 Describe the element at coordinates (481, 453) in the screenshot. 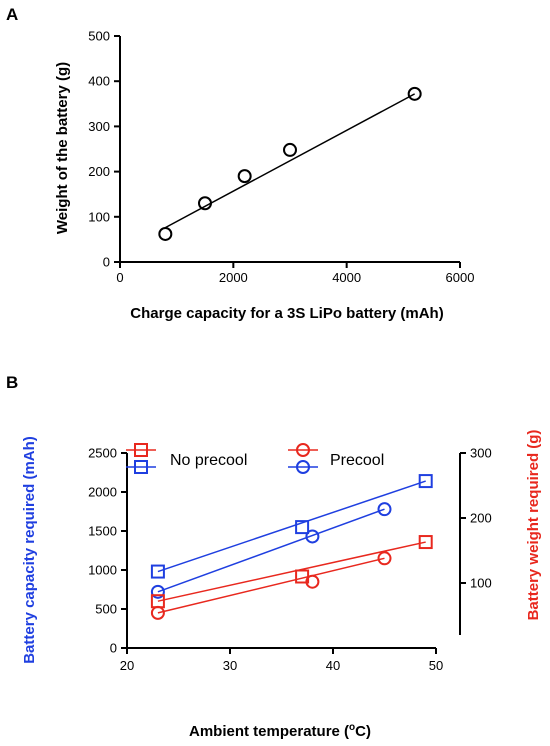

I see `panel-b-right-tick-label: 300` at that location.